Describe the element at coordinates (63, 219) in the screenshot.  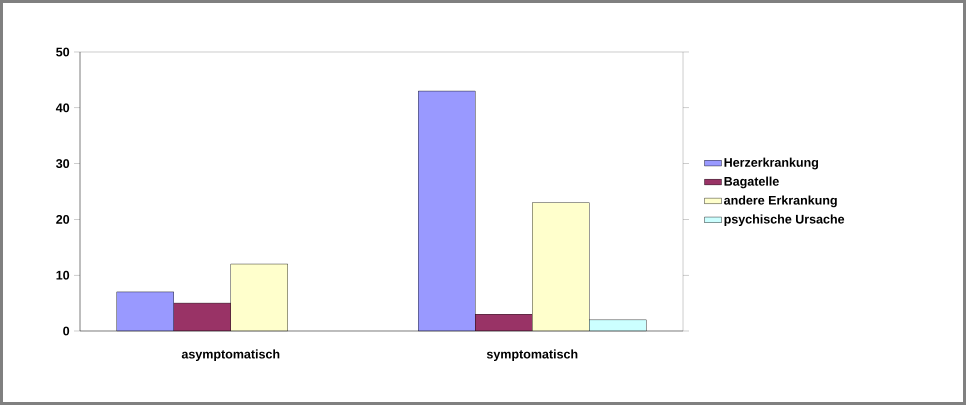
I see `y-tick-label: 20` at that location.